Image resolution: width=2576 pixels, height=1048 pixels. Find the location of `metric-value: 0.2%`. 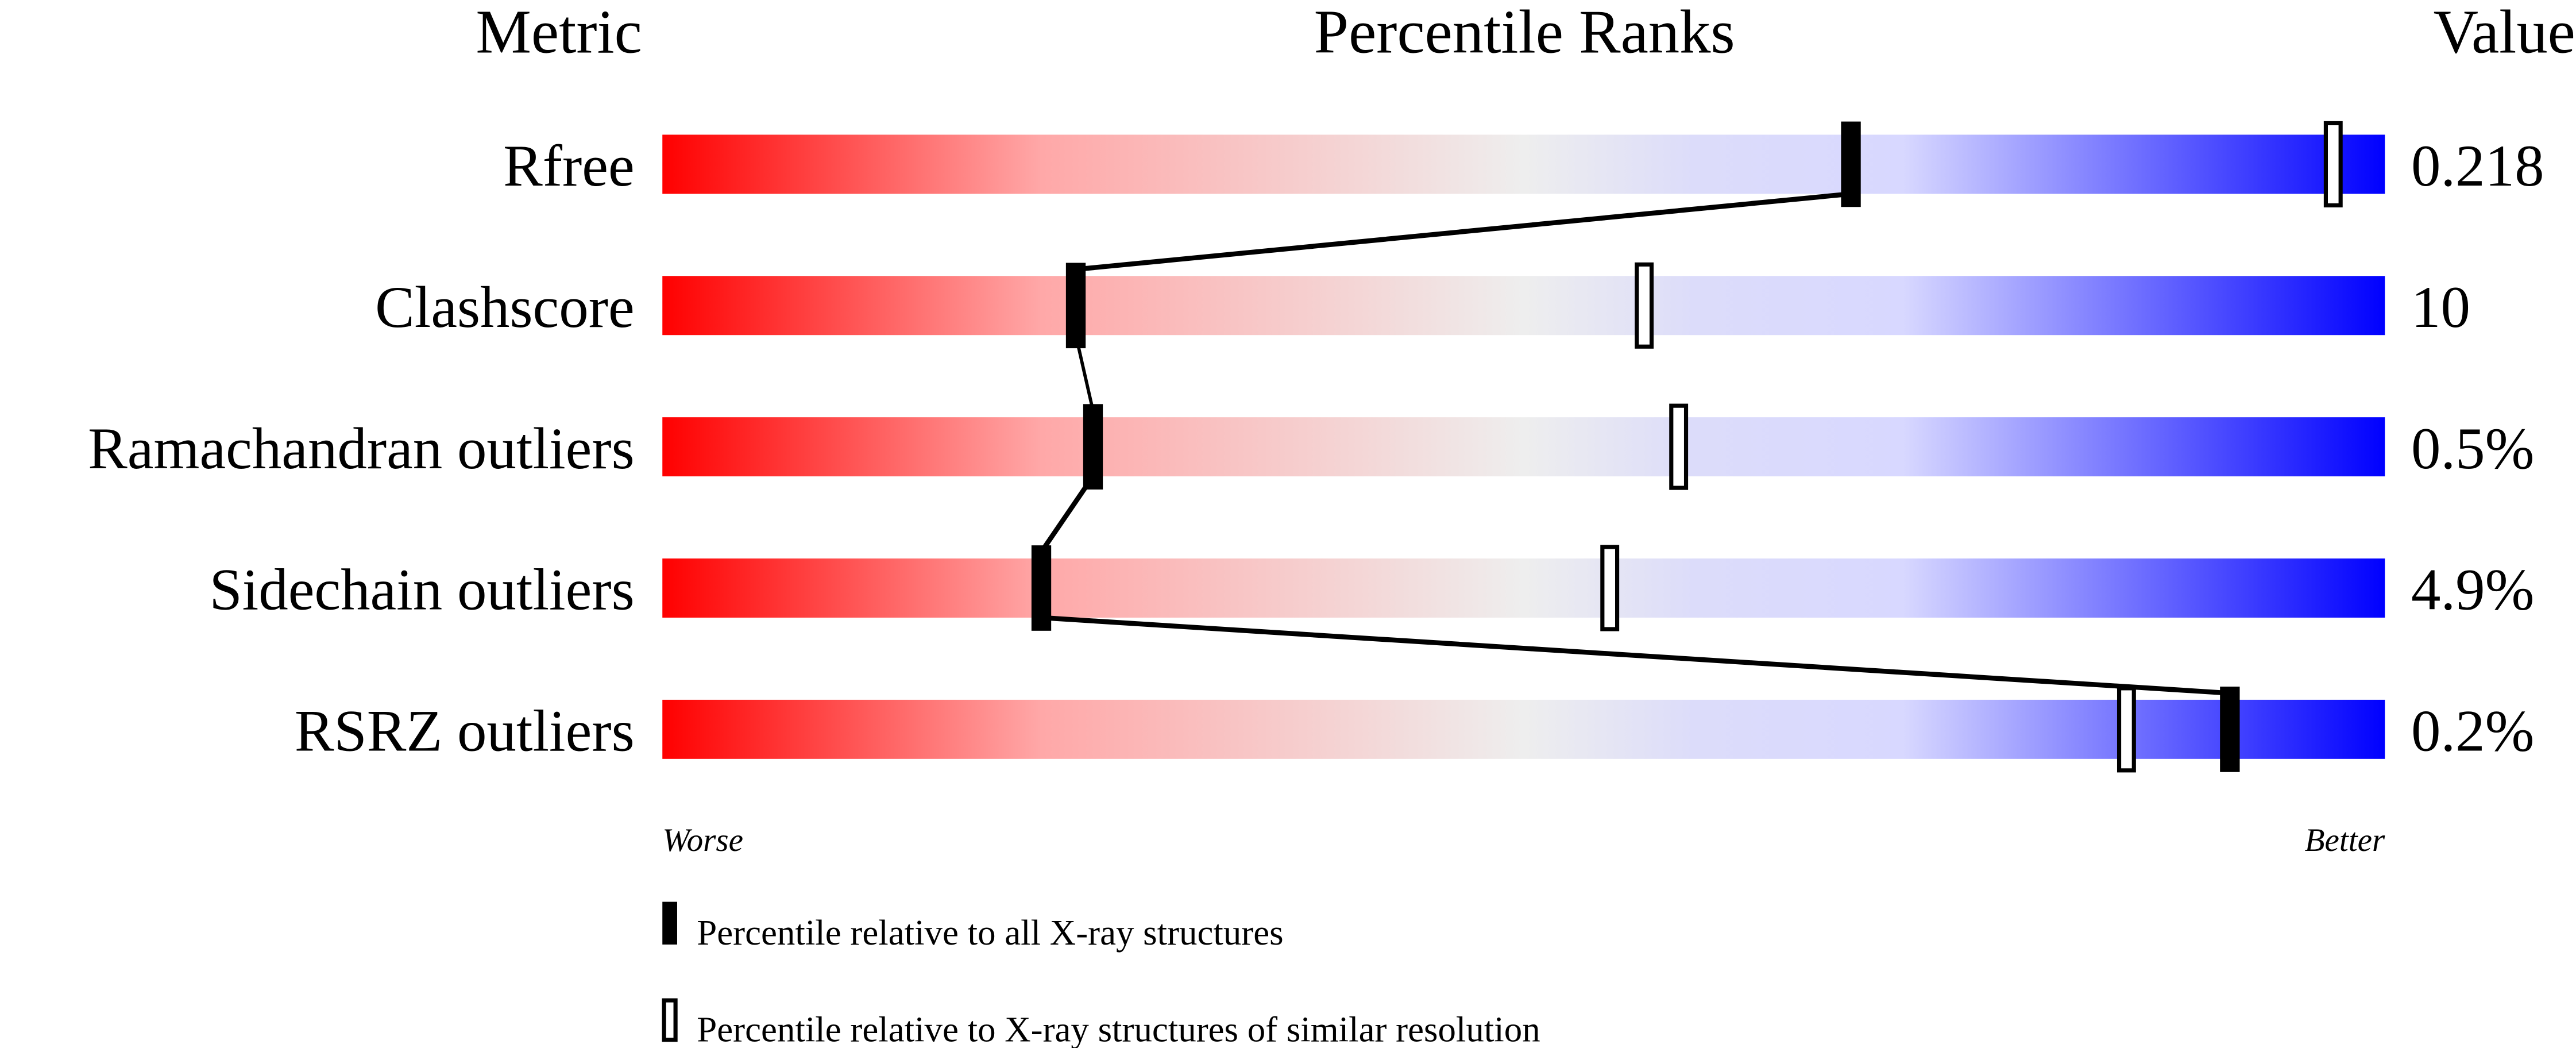

metric-value: 0.2% is located at coordinates (2472, 731).